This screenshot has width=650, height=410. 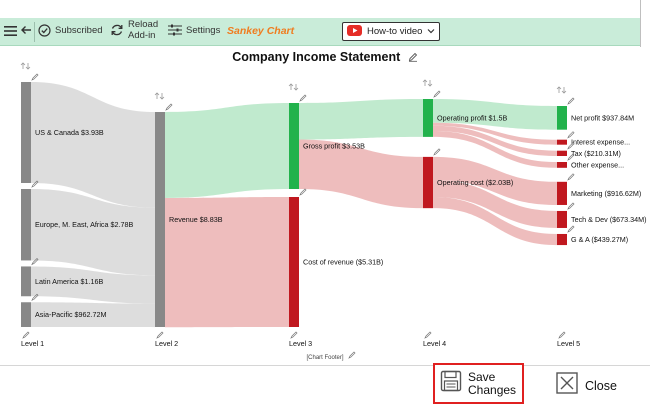 What do you see at coordinates (93, 232) in the screenshot?
I see `sankey-link-eu-rev` at bounding box center [93, 232].